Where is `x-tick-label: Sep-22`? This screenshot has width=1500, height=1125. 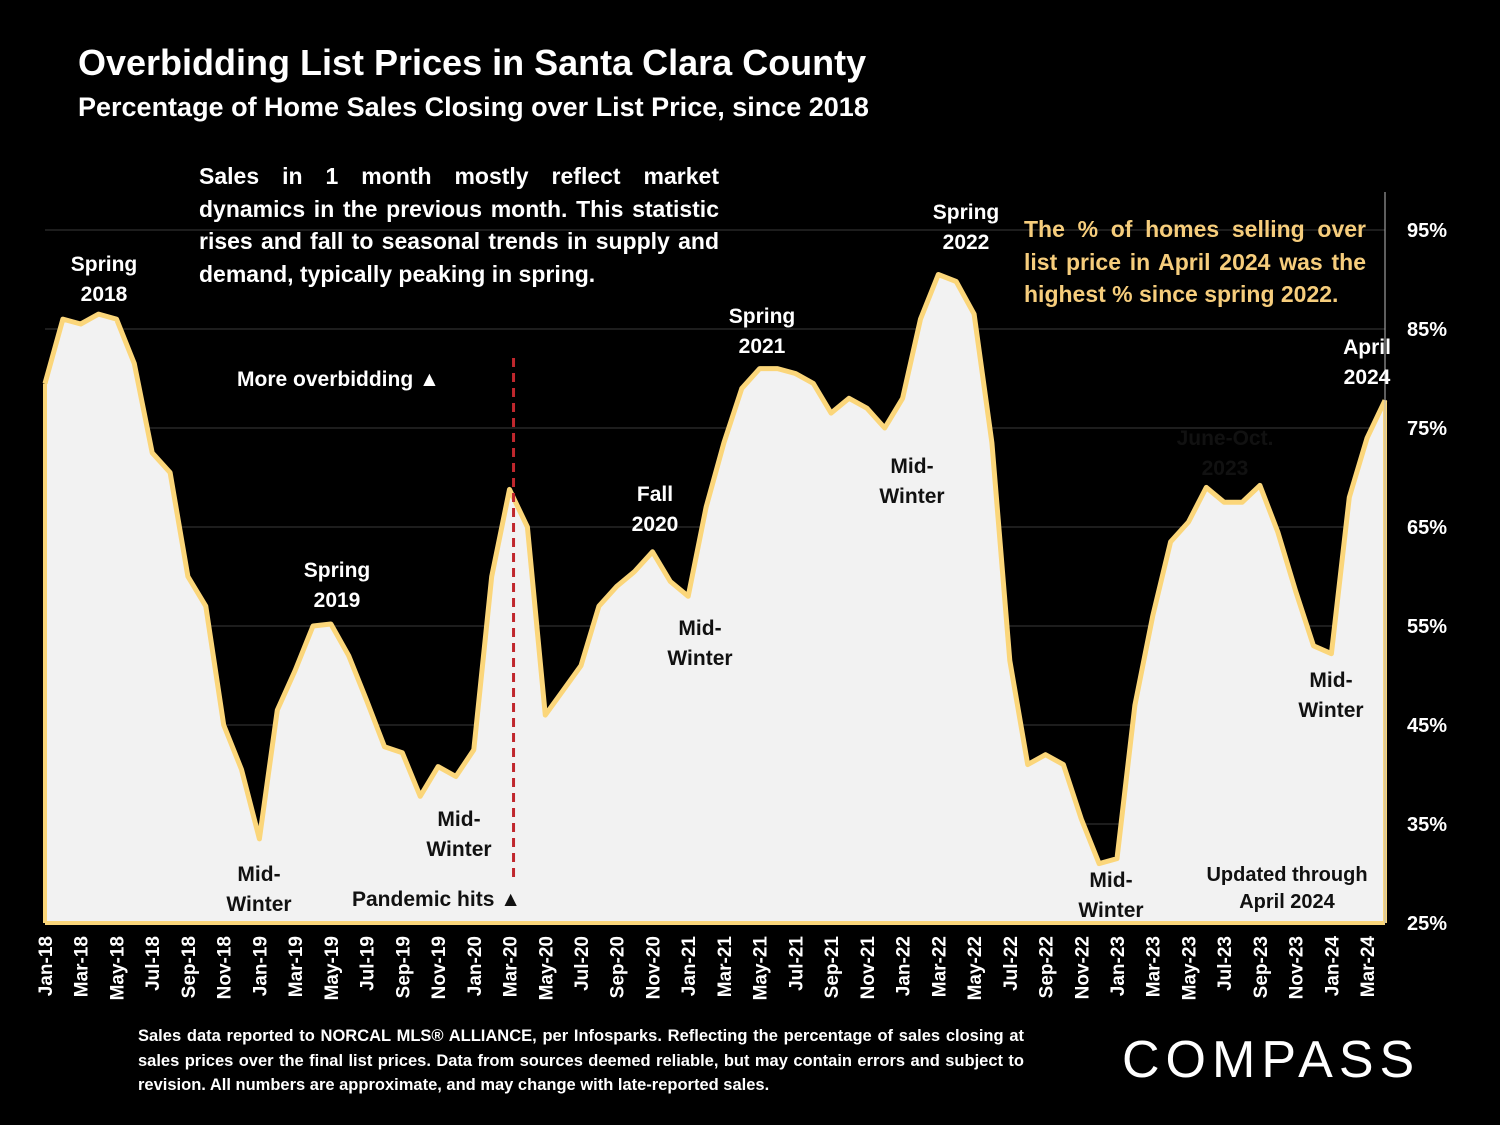
x-tick-label: Sep-22 is located at coordinates (1047, 967).